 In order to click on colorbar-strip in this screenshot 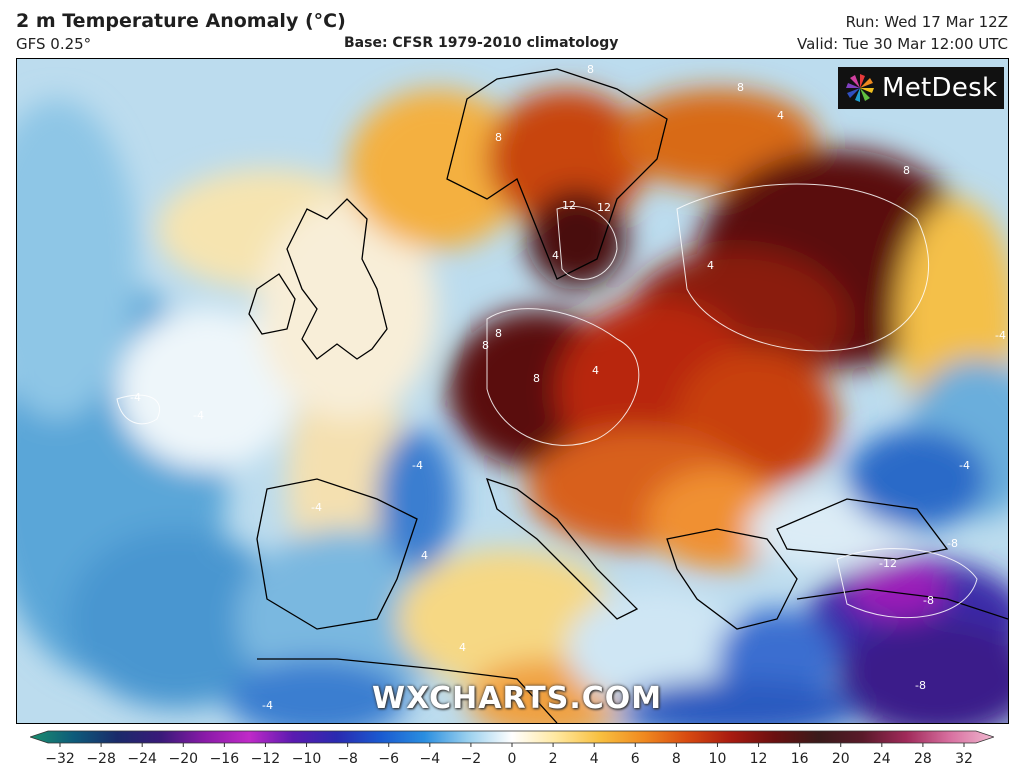, I will do `click(512, 737)`.